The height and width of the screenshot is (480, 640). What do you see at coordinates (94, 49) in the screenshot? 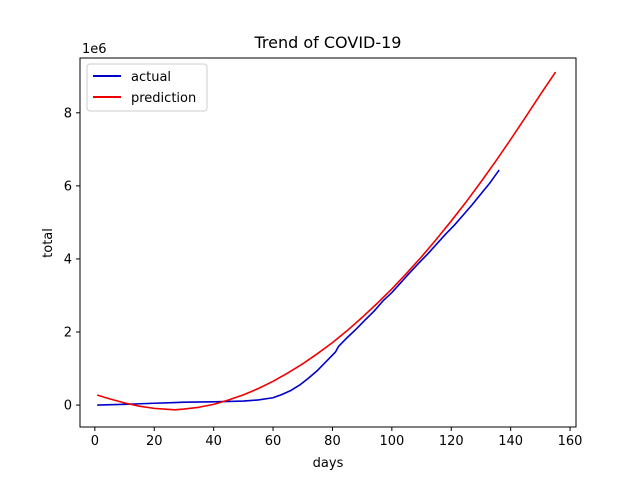
I see `y-offset-label: 1e6` at bounding box center [94, 49].